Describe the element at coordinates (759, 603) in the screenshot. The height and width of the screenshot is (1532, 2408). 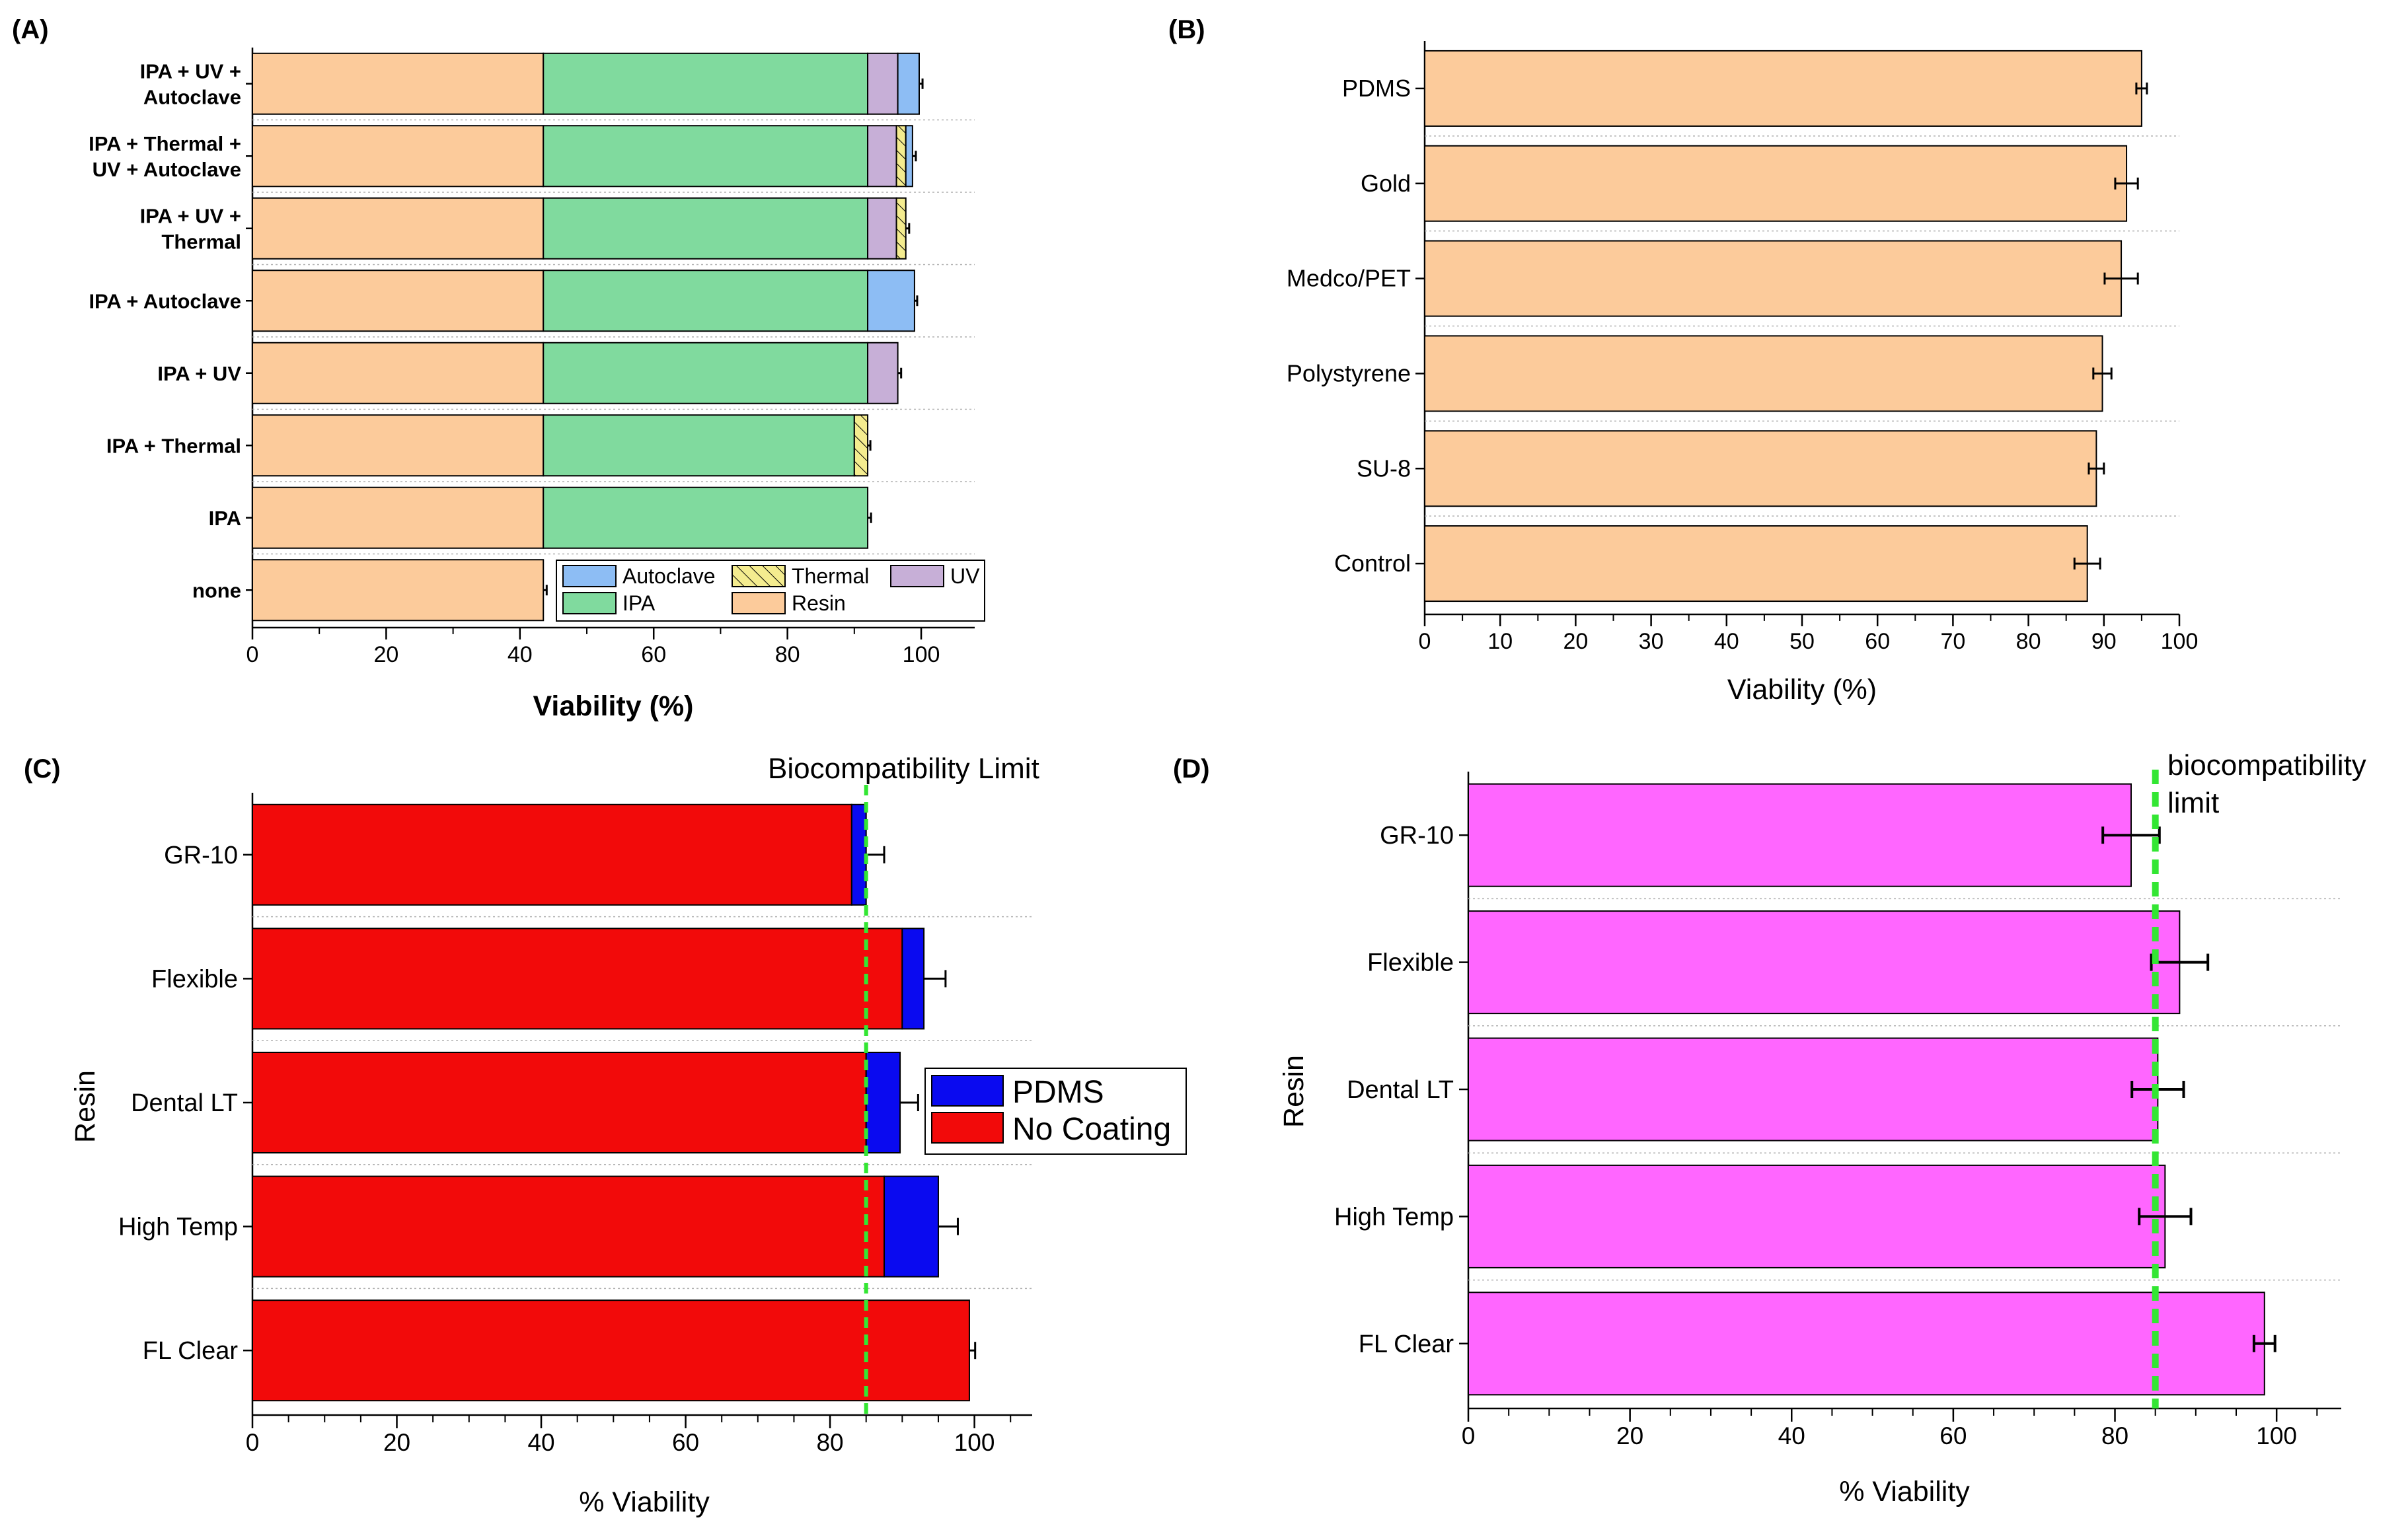
I see `legend-swatch-resin` at that location.